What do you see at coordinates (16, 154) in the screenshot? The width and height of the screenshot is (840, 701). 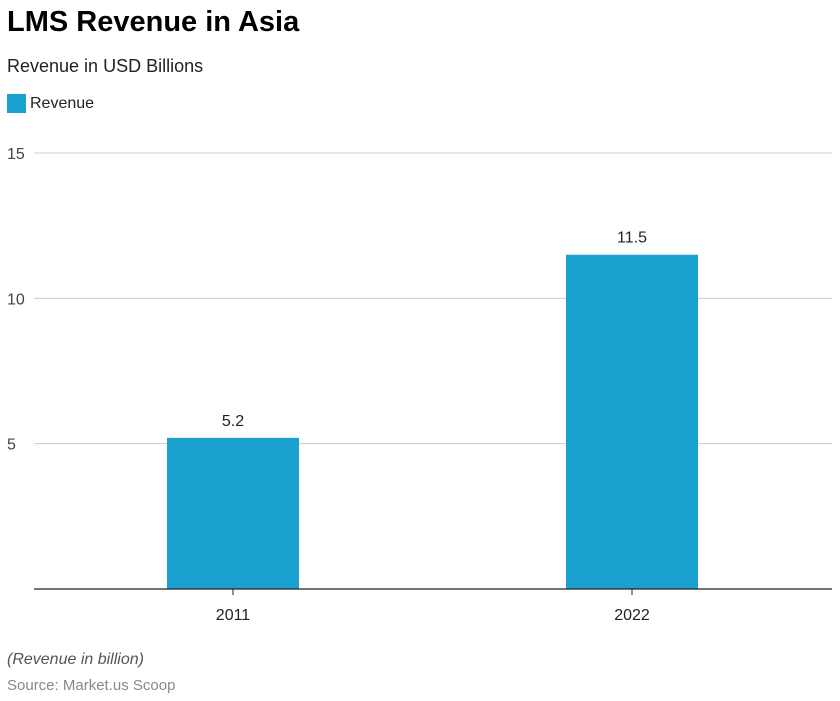 I see `y-tick-label: 15` at bounding box center [16, 154].